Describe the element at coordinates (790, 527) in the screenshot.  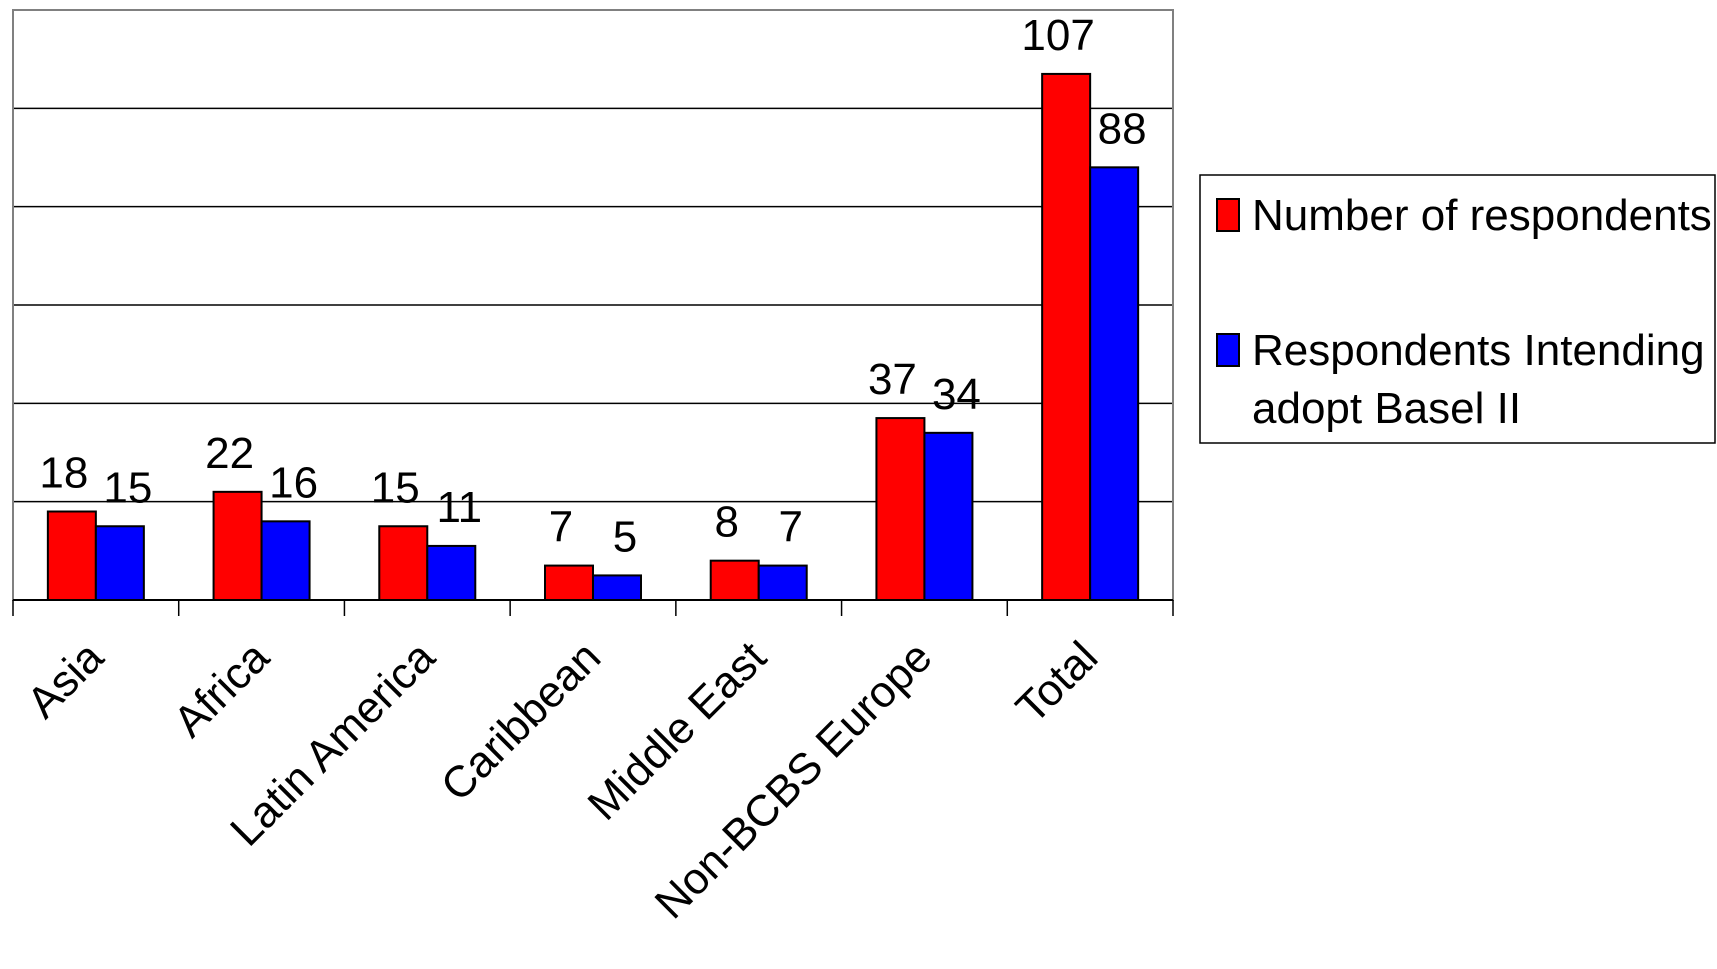
I see `data-label-intending-4: 7` at that location.